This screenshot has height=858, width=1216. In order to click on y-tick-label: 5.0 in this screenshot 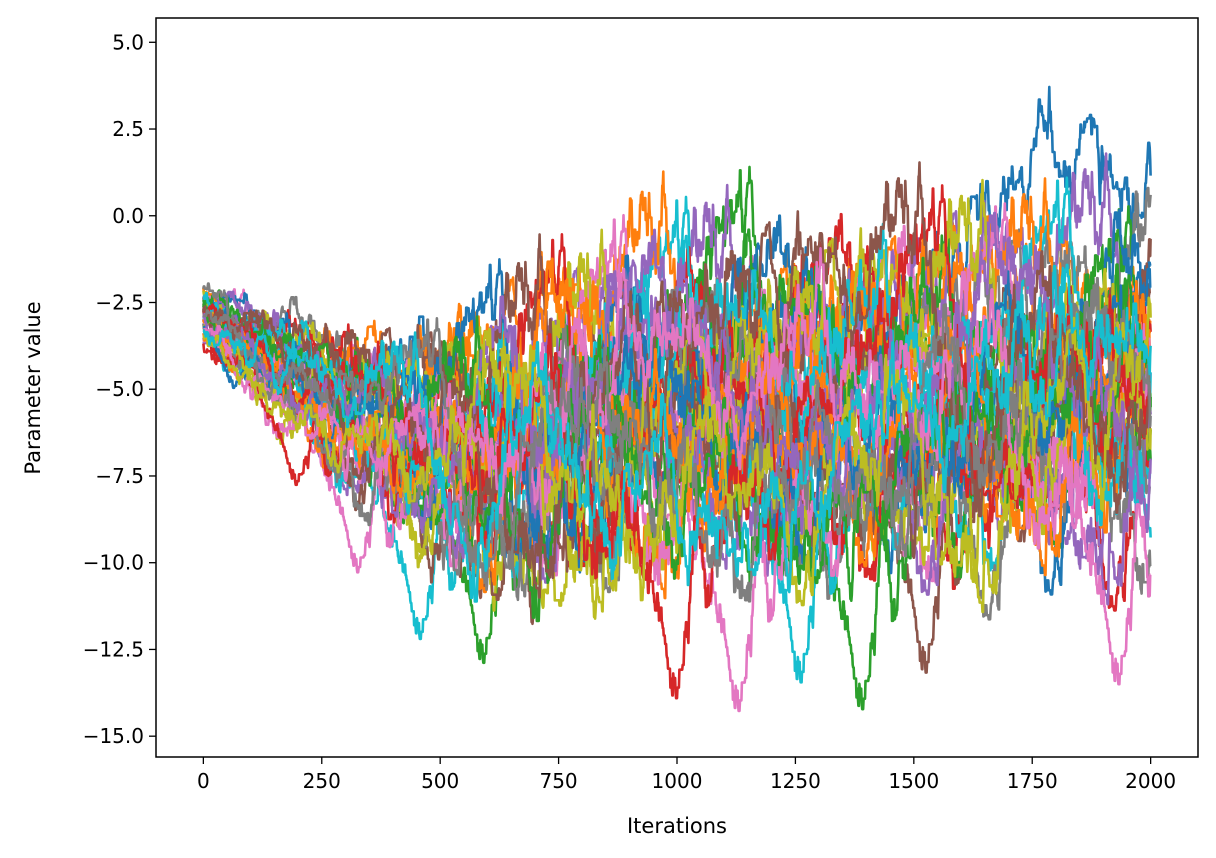, I will do `click(128, 42)`.